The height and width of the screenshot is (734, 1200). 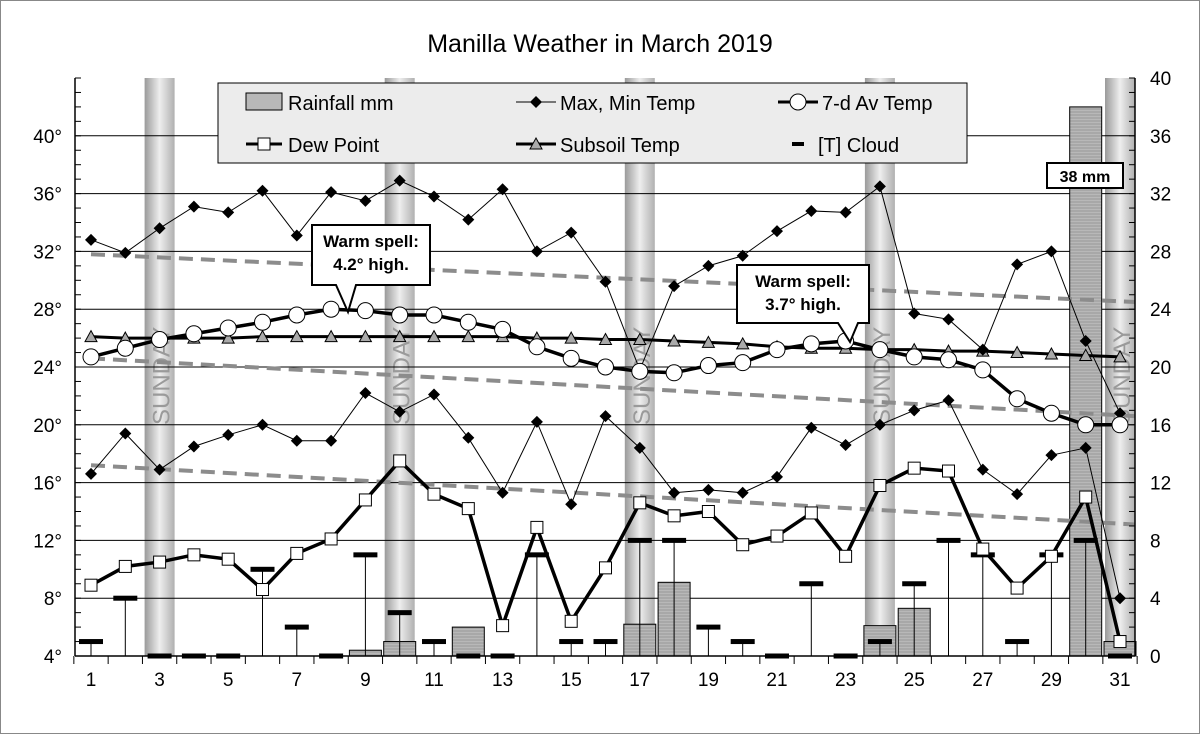 I want to click on left-tick-label: 36°, so click(x=47, y=195).